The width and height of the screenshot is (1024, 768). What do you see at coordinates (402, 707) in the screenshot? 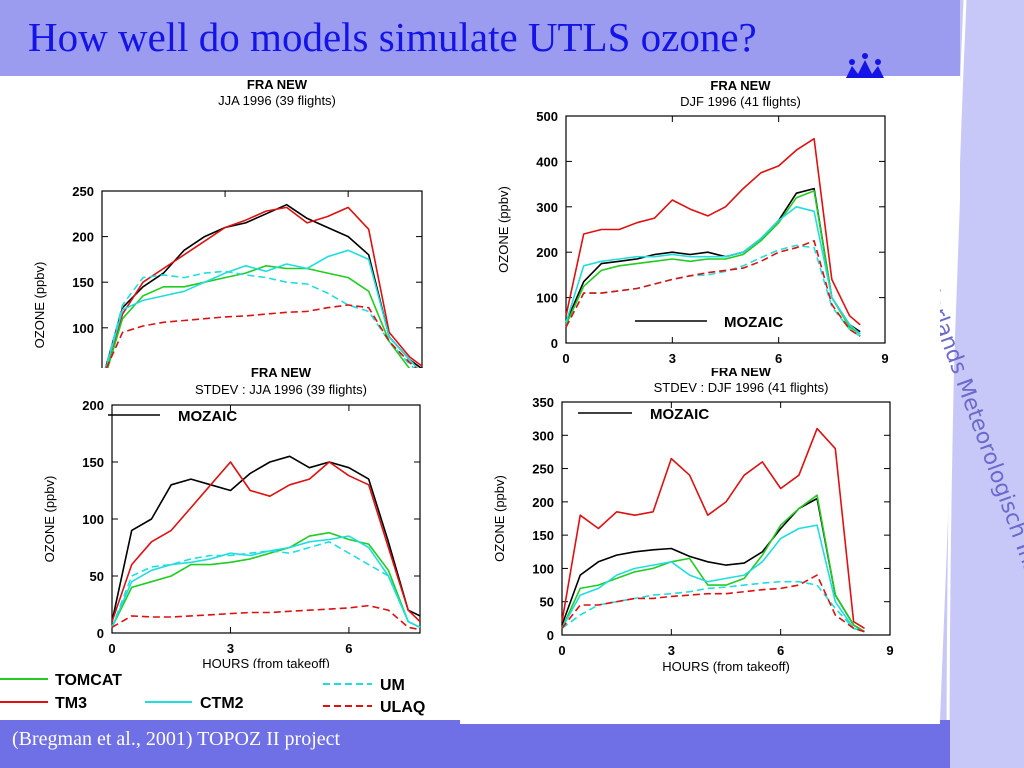
I see `legend-label-ulaq: ULAQ` at bounding box center [402, 707].